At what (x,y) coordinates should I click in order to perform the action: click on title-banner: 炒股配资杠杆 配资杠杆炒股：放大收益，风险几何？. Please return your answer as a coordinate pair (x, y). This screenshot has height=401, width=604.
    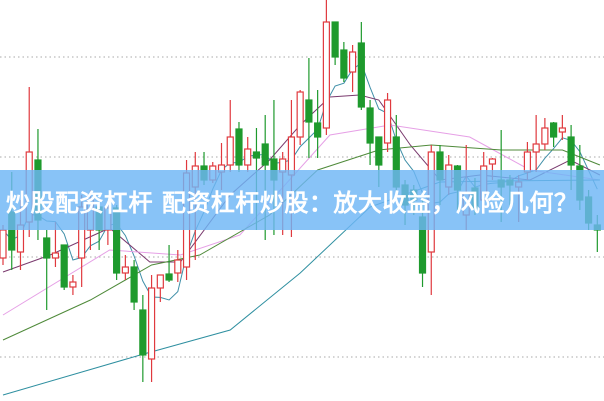
    Looking at the image, I should click on (302, 200).